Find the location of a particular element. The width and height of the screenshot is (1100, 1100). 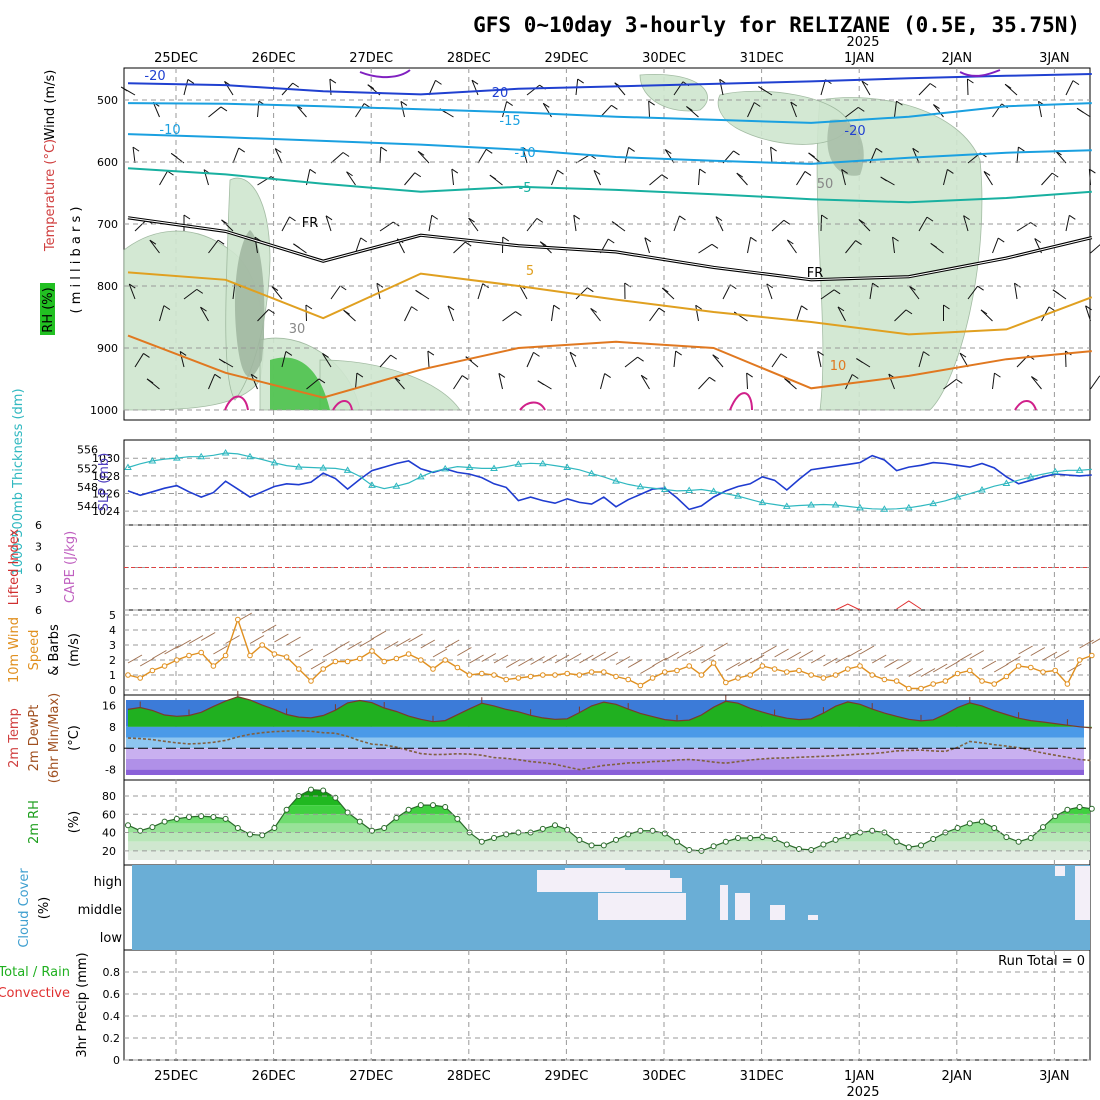

temp-band is located at coordinates (605, 764).